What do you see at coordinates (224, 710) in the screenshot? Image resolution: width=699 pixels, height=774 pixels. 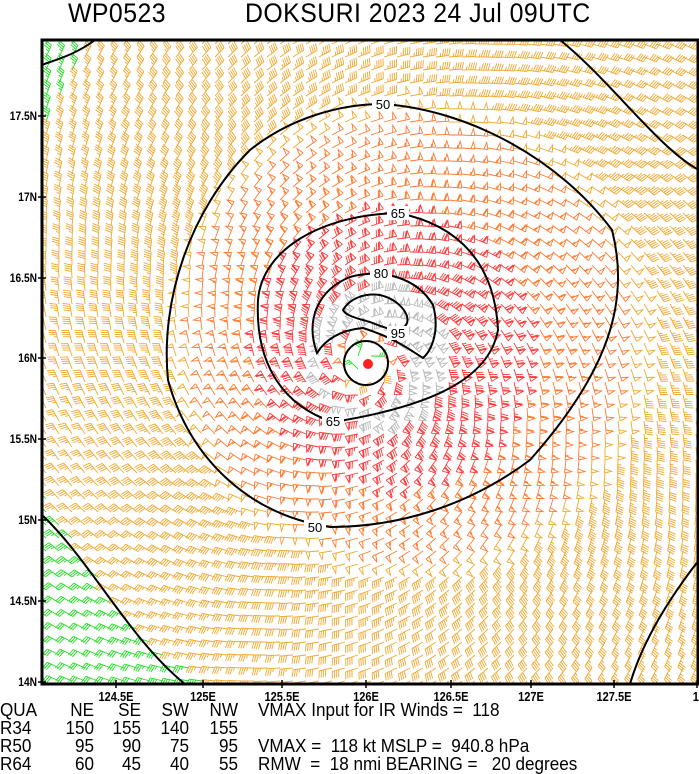 I see `table-header: NW` at bounding box center [224, 710].